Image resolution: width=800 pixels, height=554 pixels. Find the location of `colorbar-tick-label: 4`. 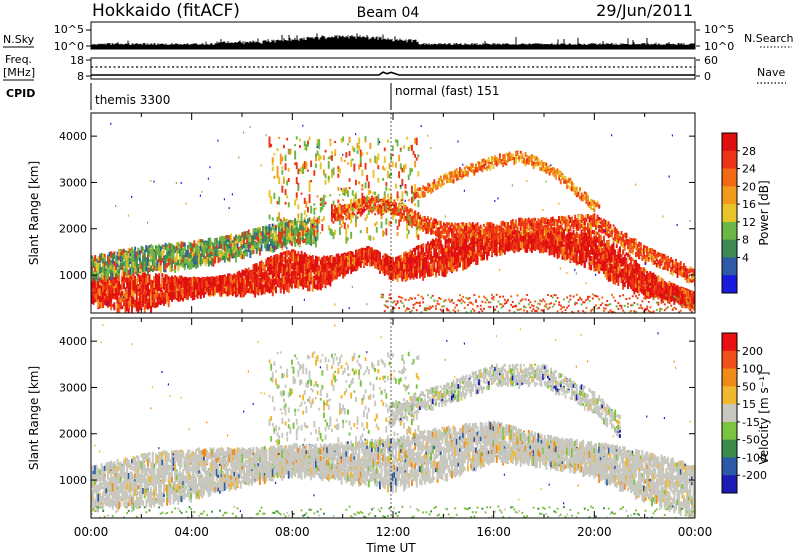

colorbar-tick-label: 4 is located at coordinates (745, 257).